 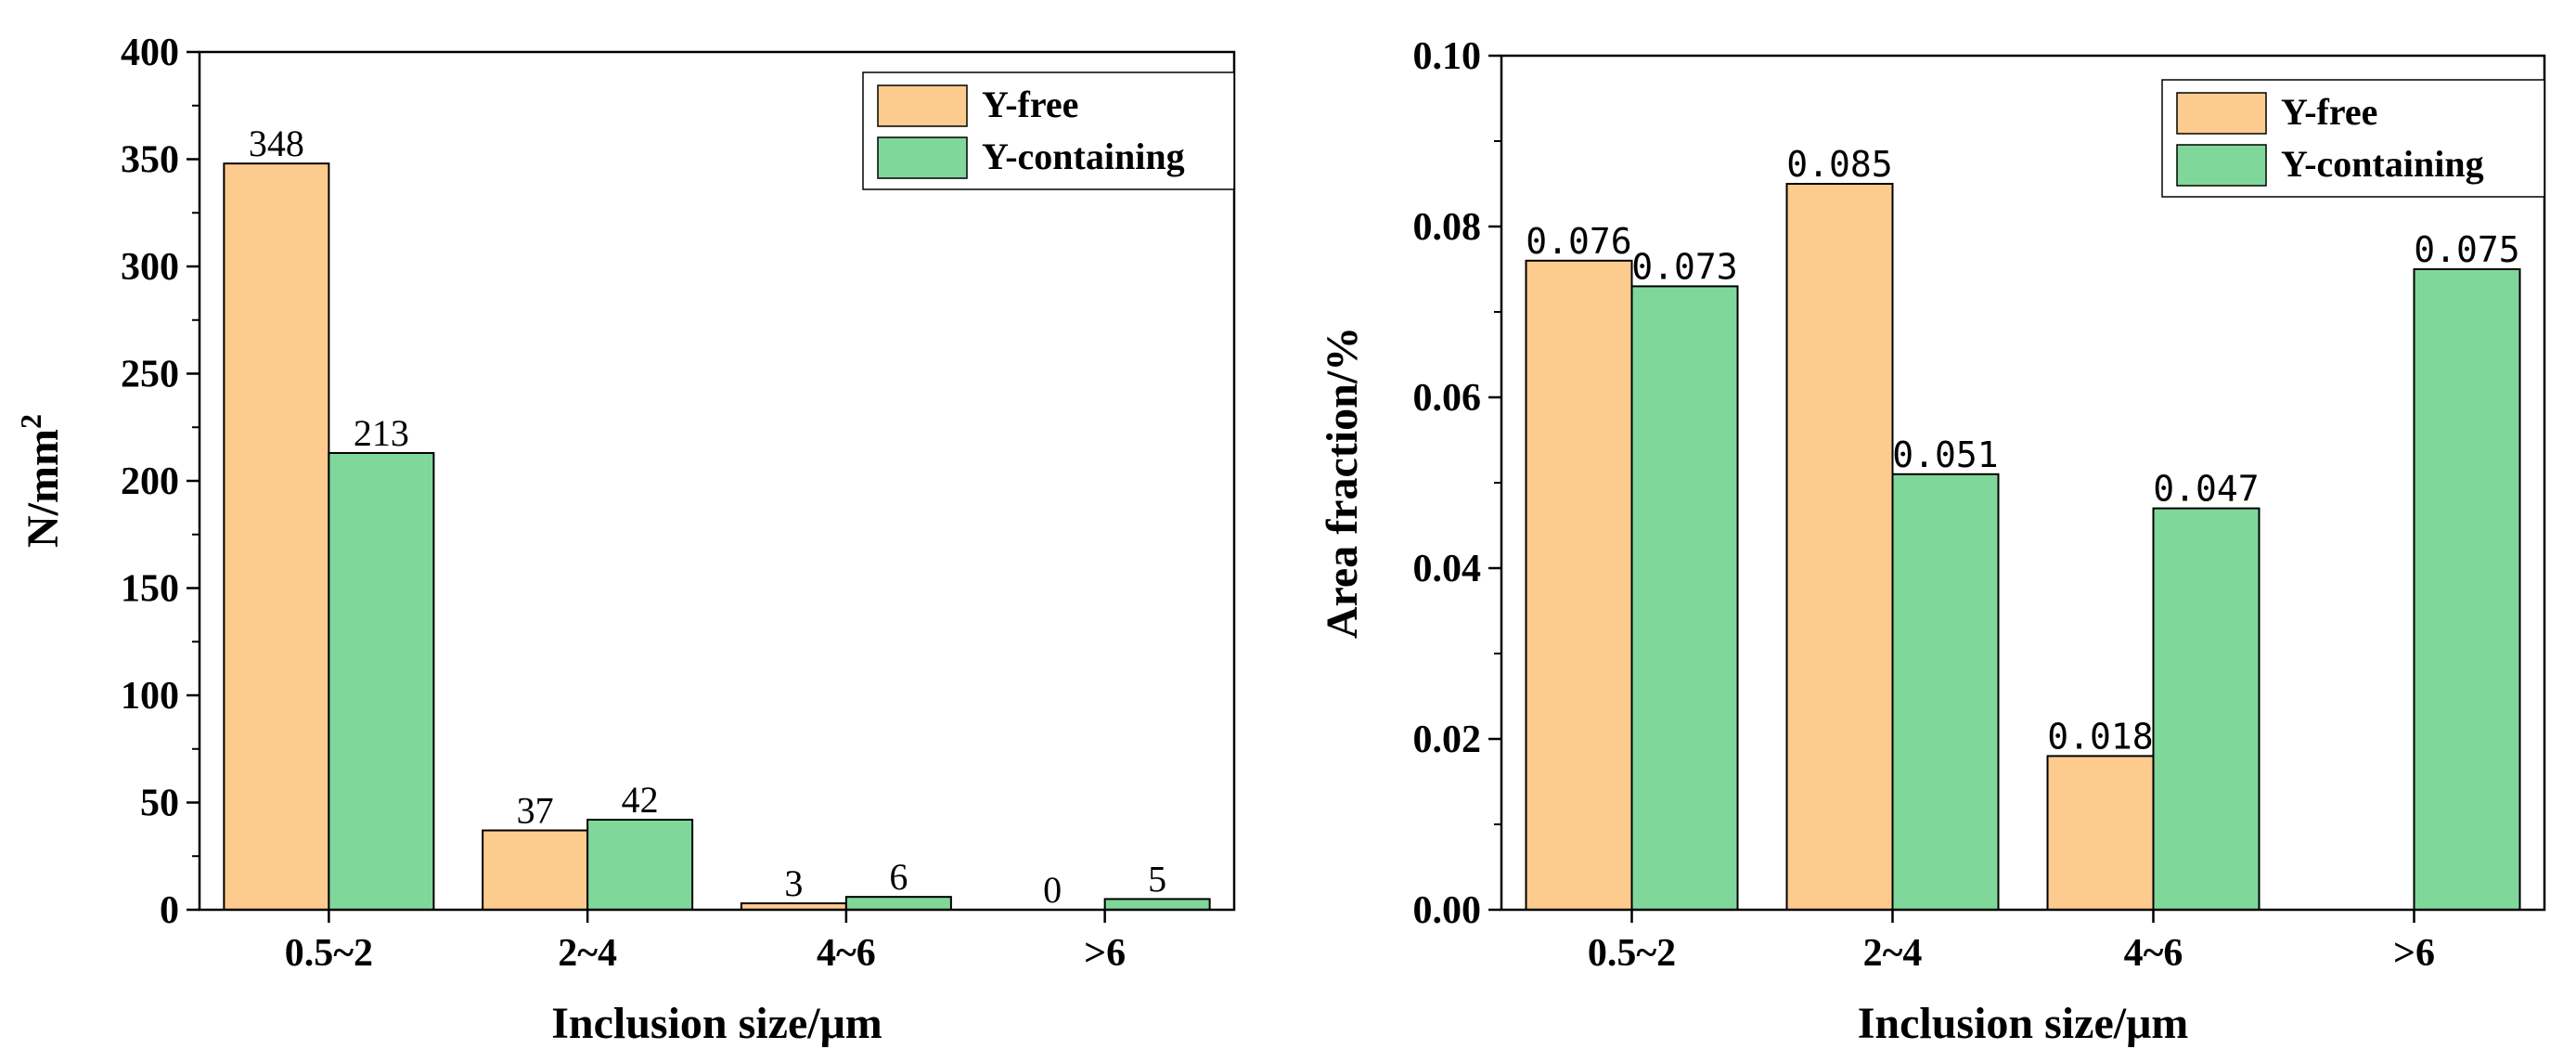 I want to click on c0-y-tick-label-5: 250, so click(x=150, y=375).